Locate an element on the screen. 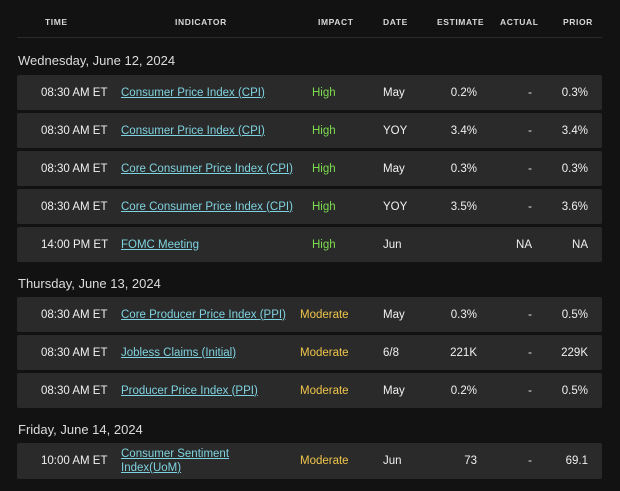  time-cell: 14:00 PM ET is located at coordinates (75, 244).